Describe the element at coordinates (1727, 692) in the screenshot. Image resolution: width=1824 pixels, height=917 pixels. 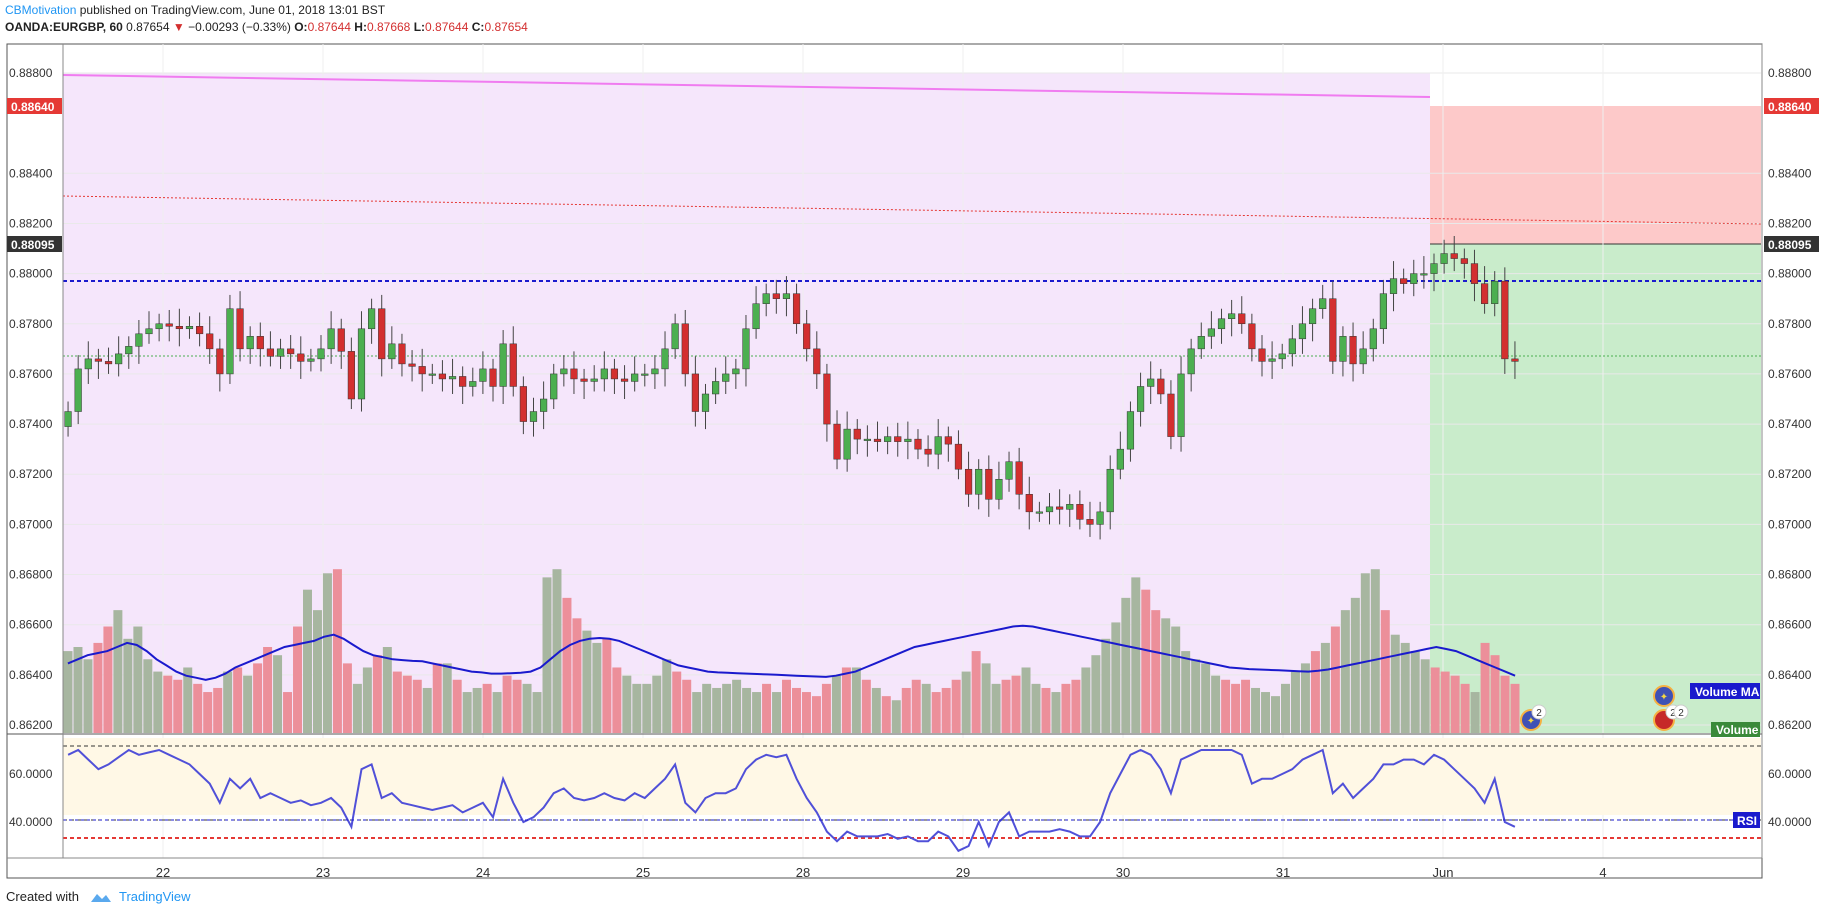
I see `svg-text: Volume MA` at that location.